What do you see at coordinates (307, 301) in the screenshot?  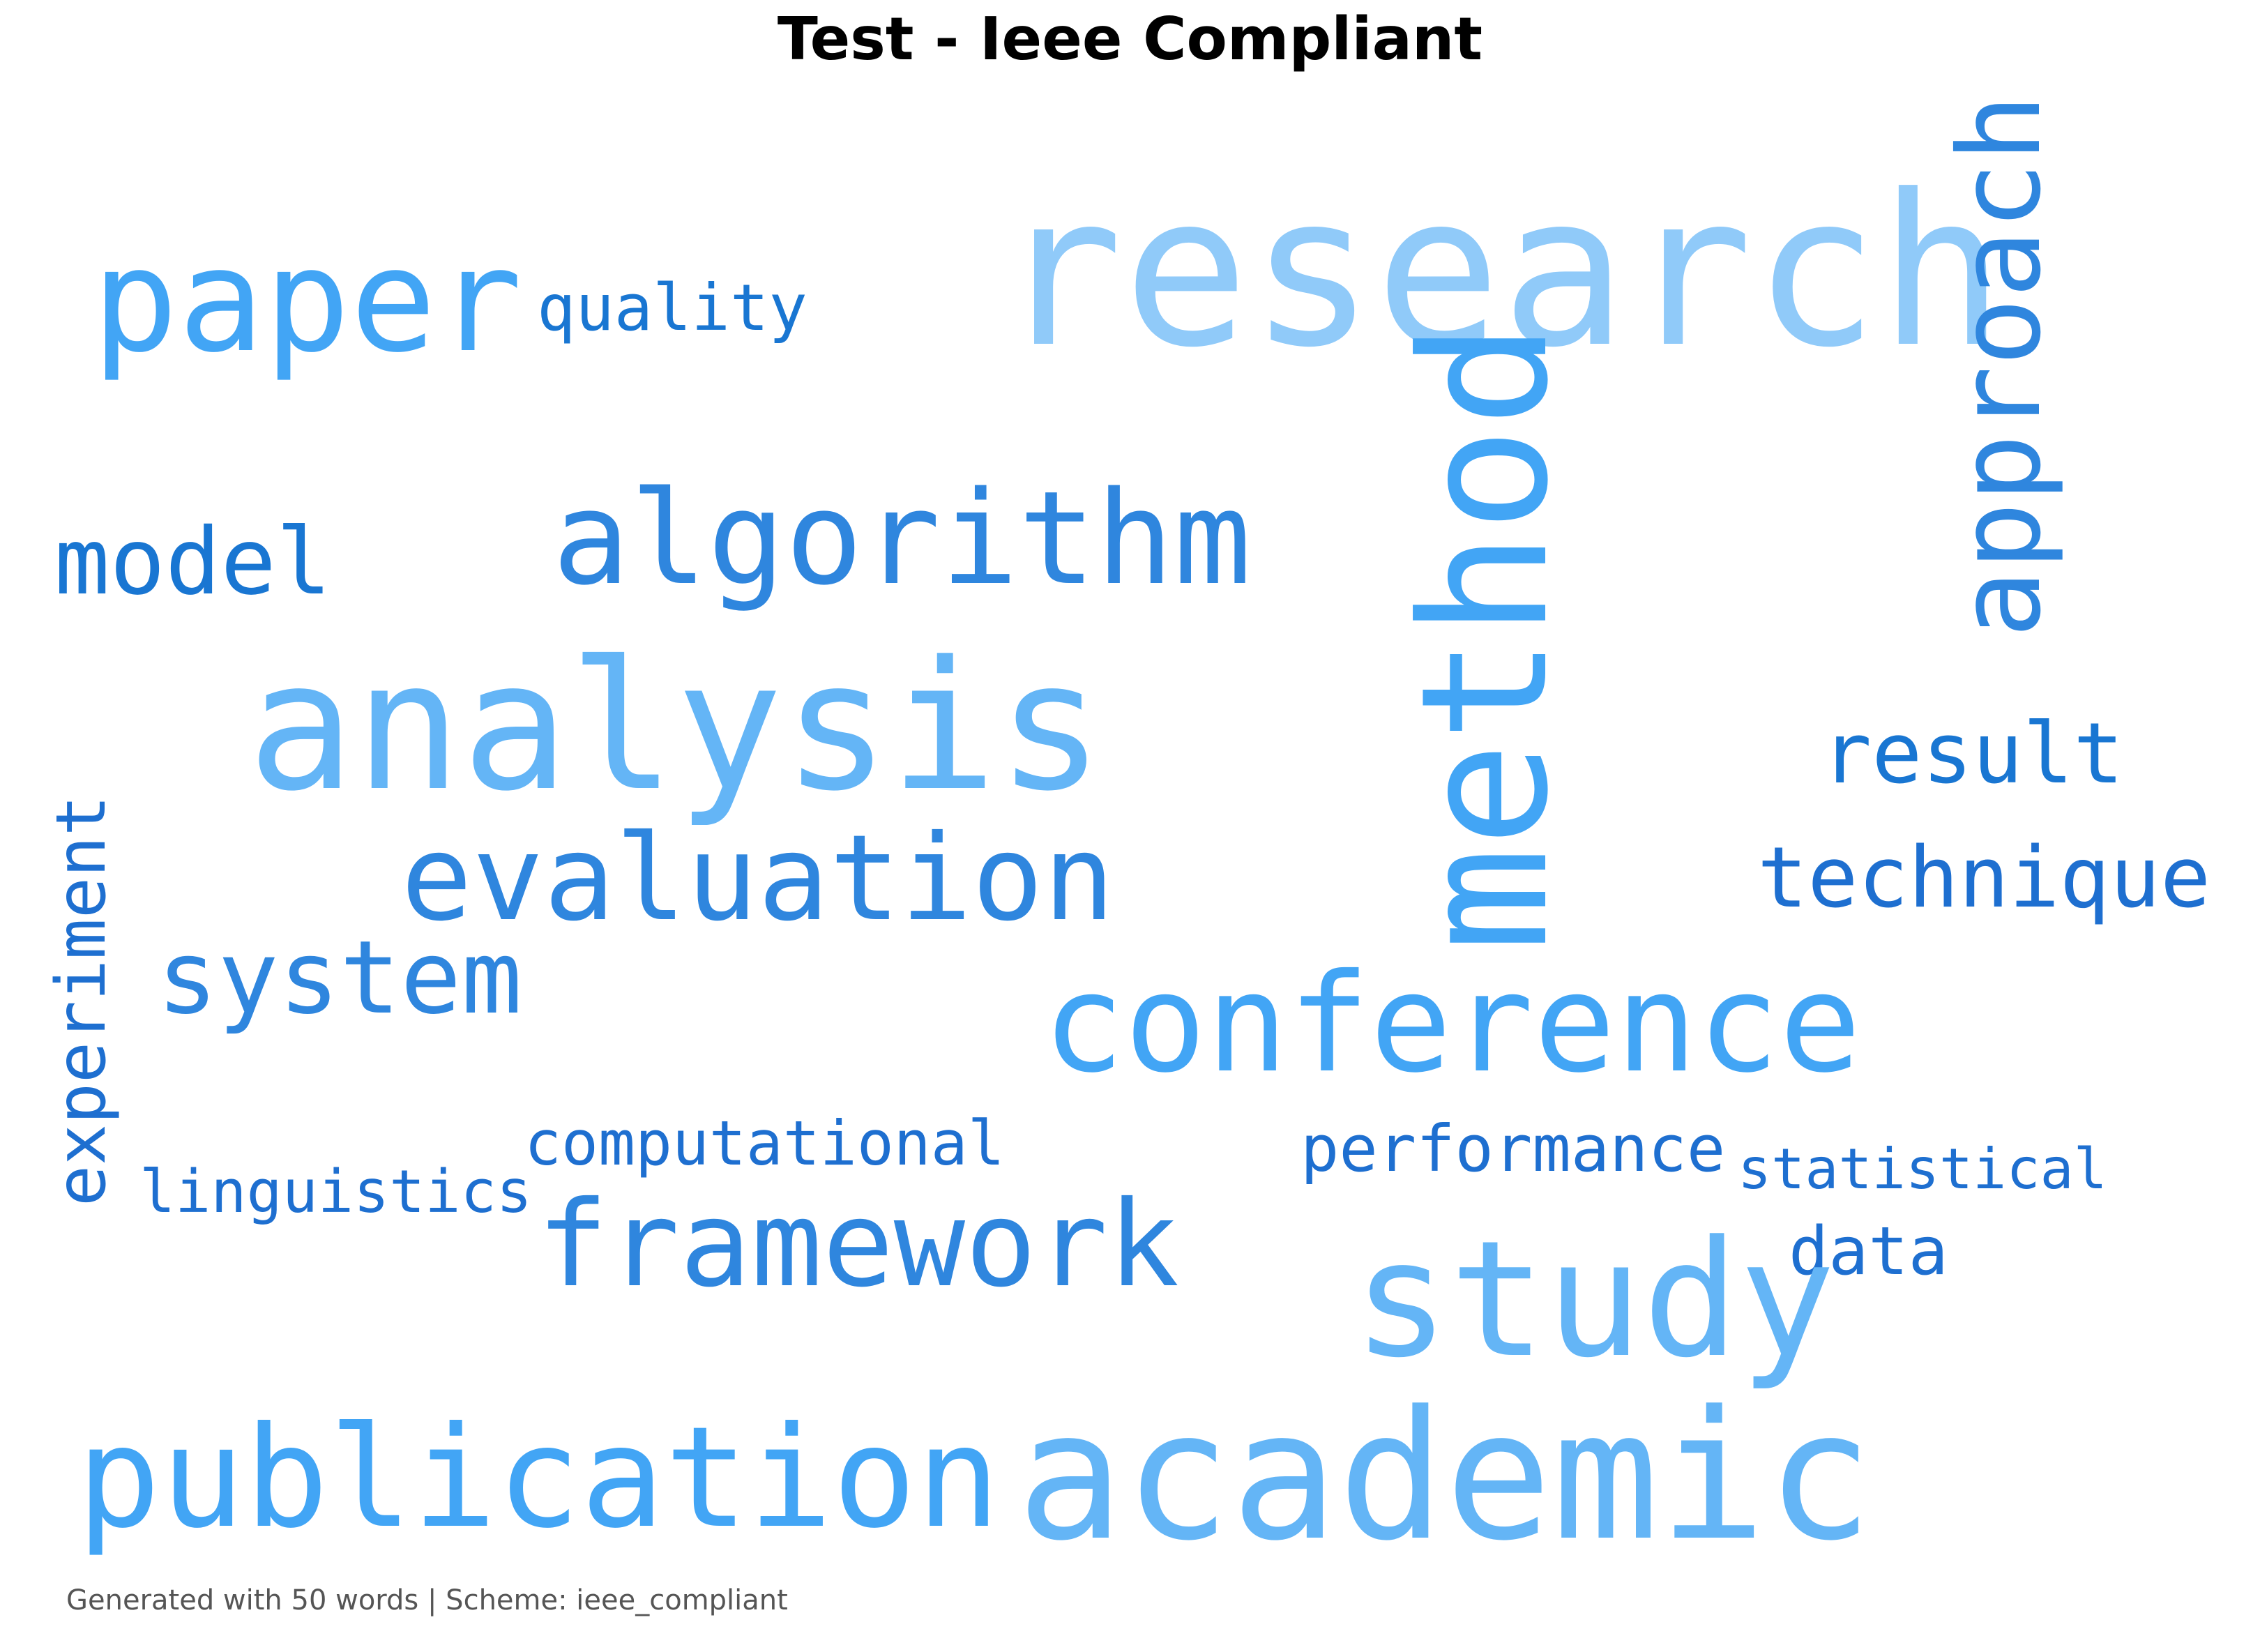 I see `word-paper: paper` at bounding box center [307, 301].